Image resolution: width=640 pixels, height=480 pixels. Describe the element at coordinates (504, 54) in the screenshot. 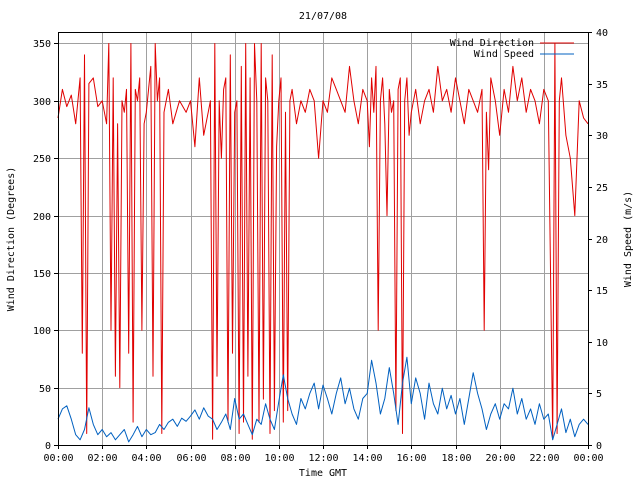

I see `legend-label-wind-speed: Wind Speed` at that location.